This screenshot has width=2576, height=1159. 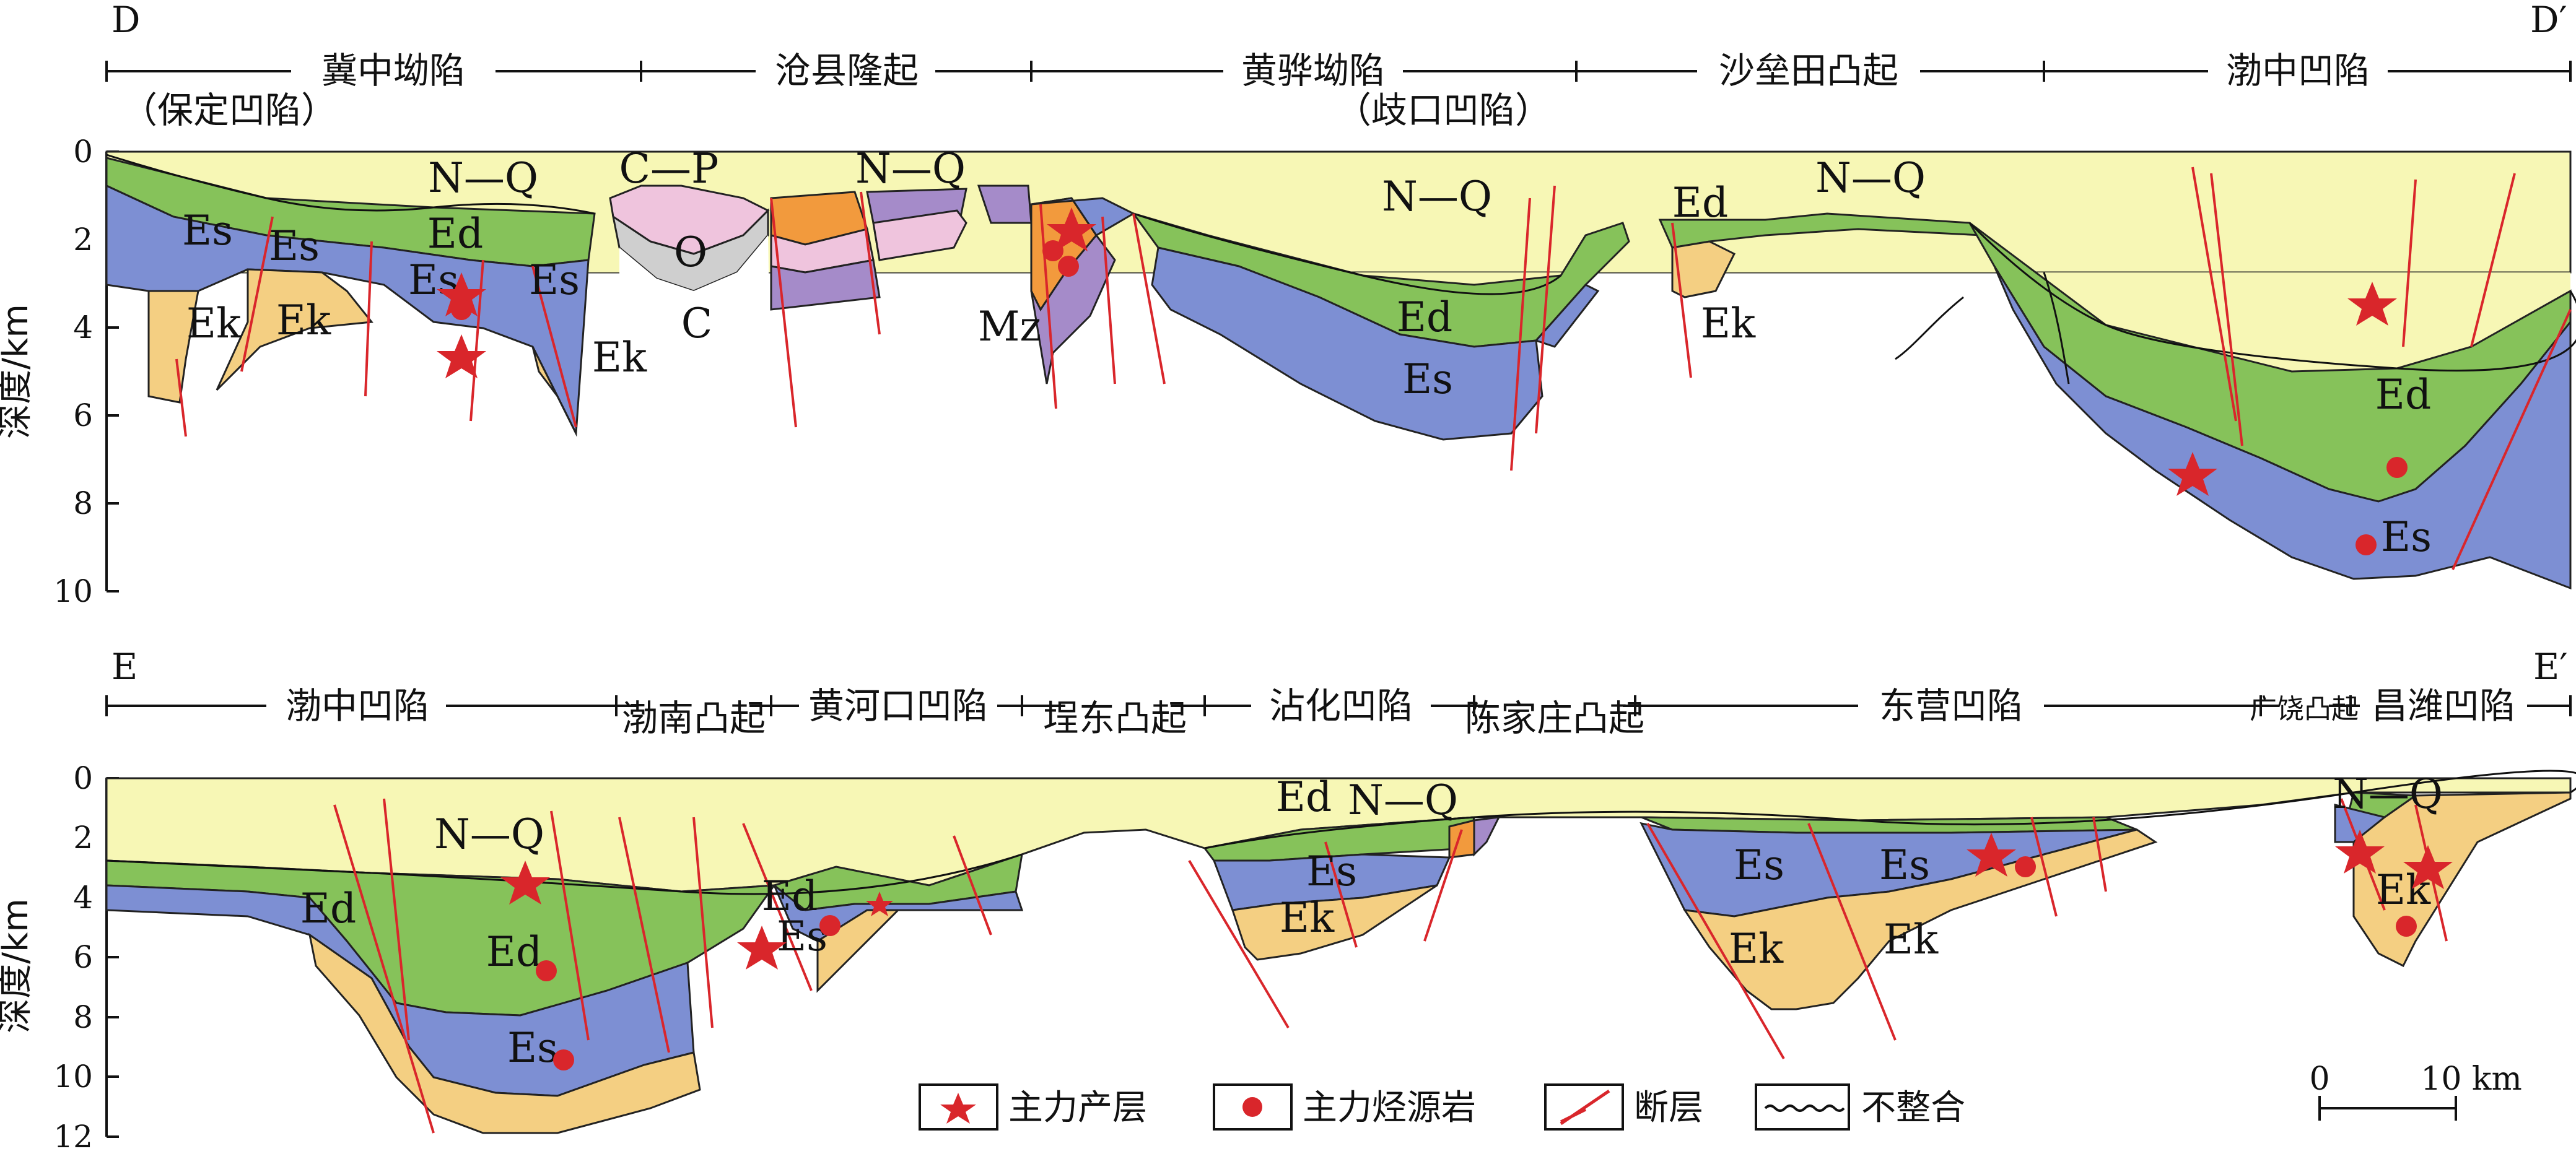 What do you see at coordinates (1077, 1108) in the screenshot?
I see `legend-label: 主力产层` at bounding box center [1077, 1108].